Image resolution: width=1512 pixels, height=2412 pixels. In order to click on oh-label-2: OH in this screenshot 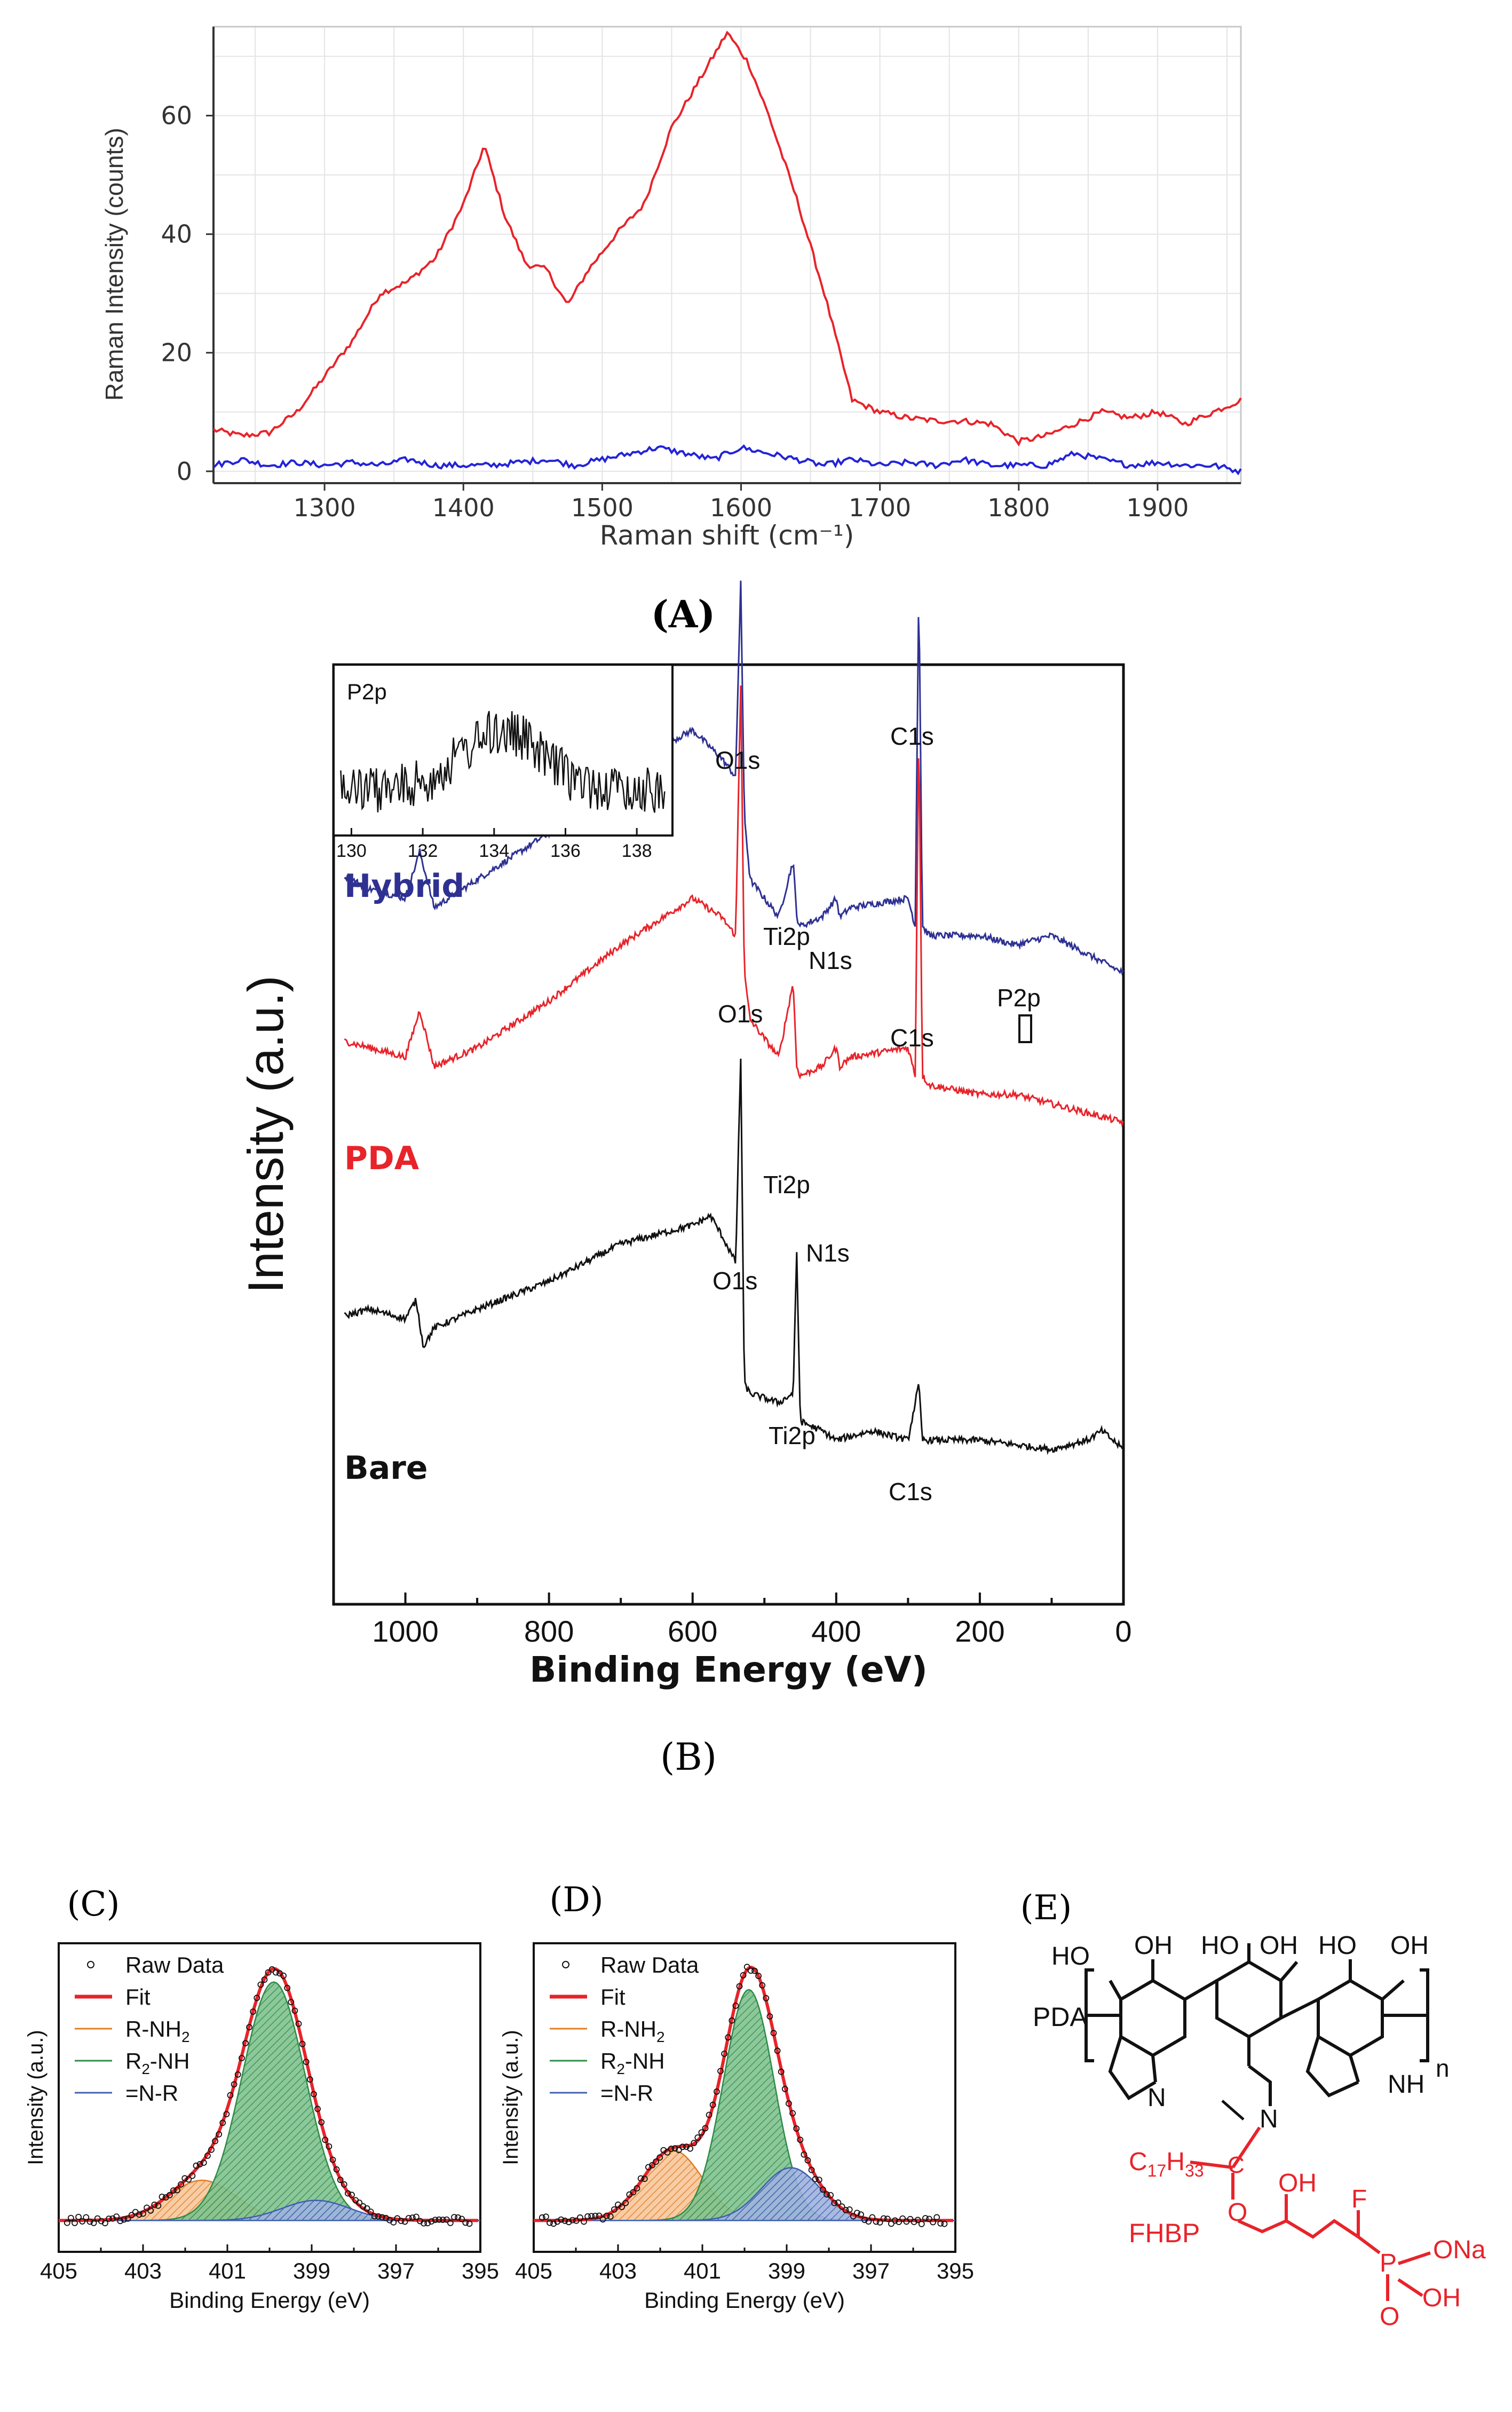, I will do `click(1153, 1946)`.